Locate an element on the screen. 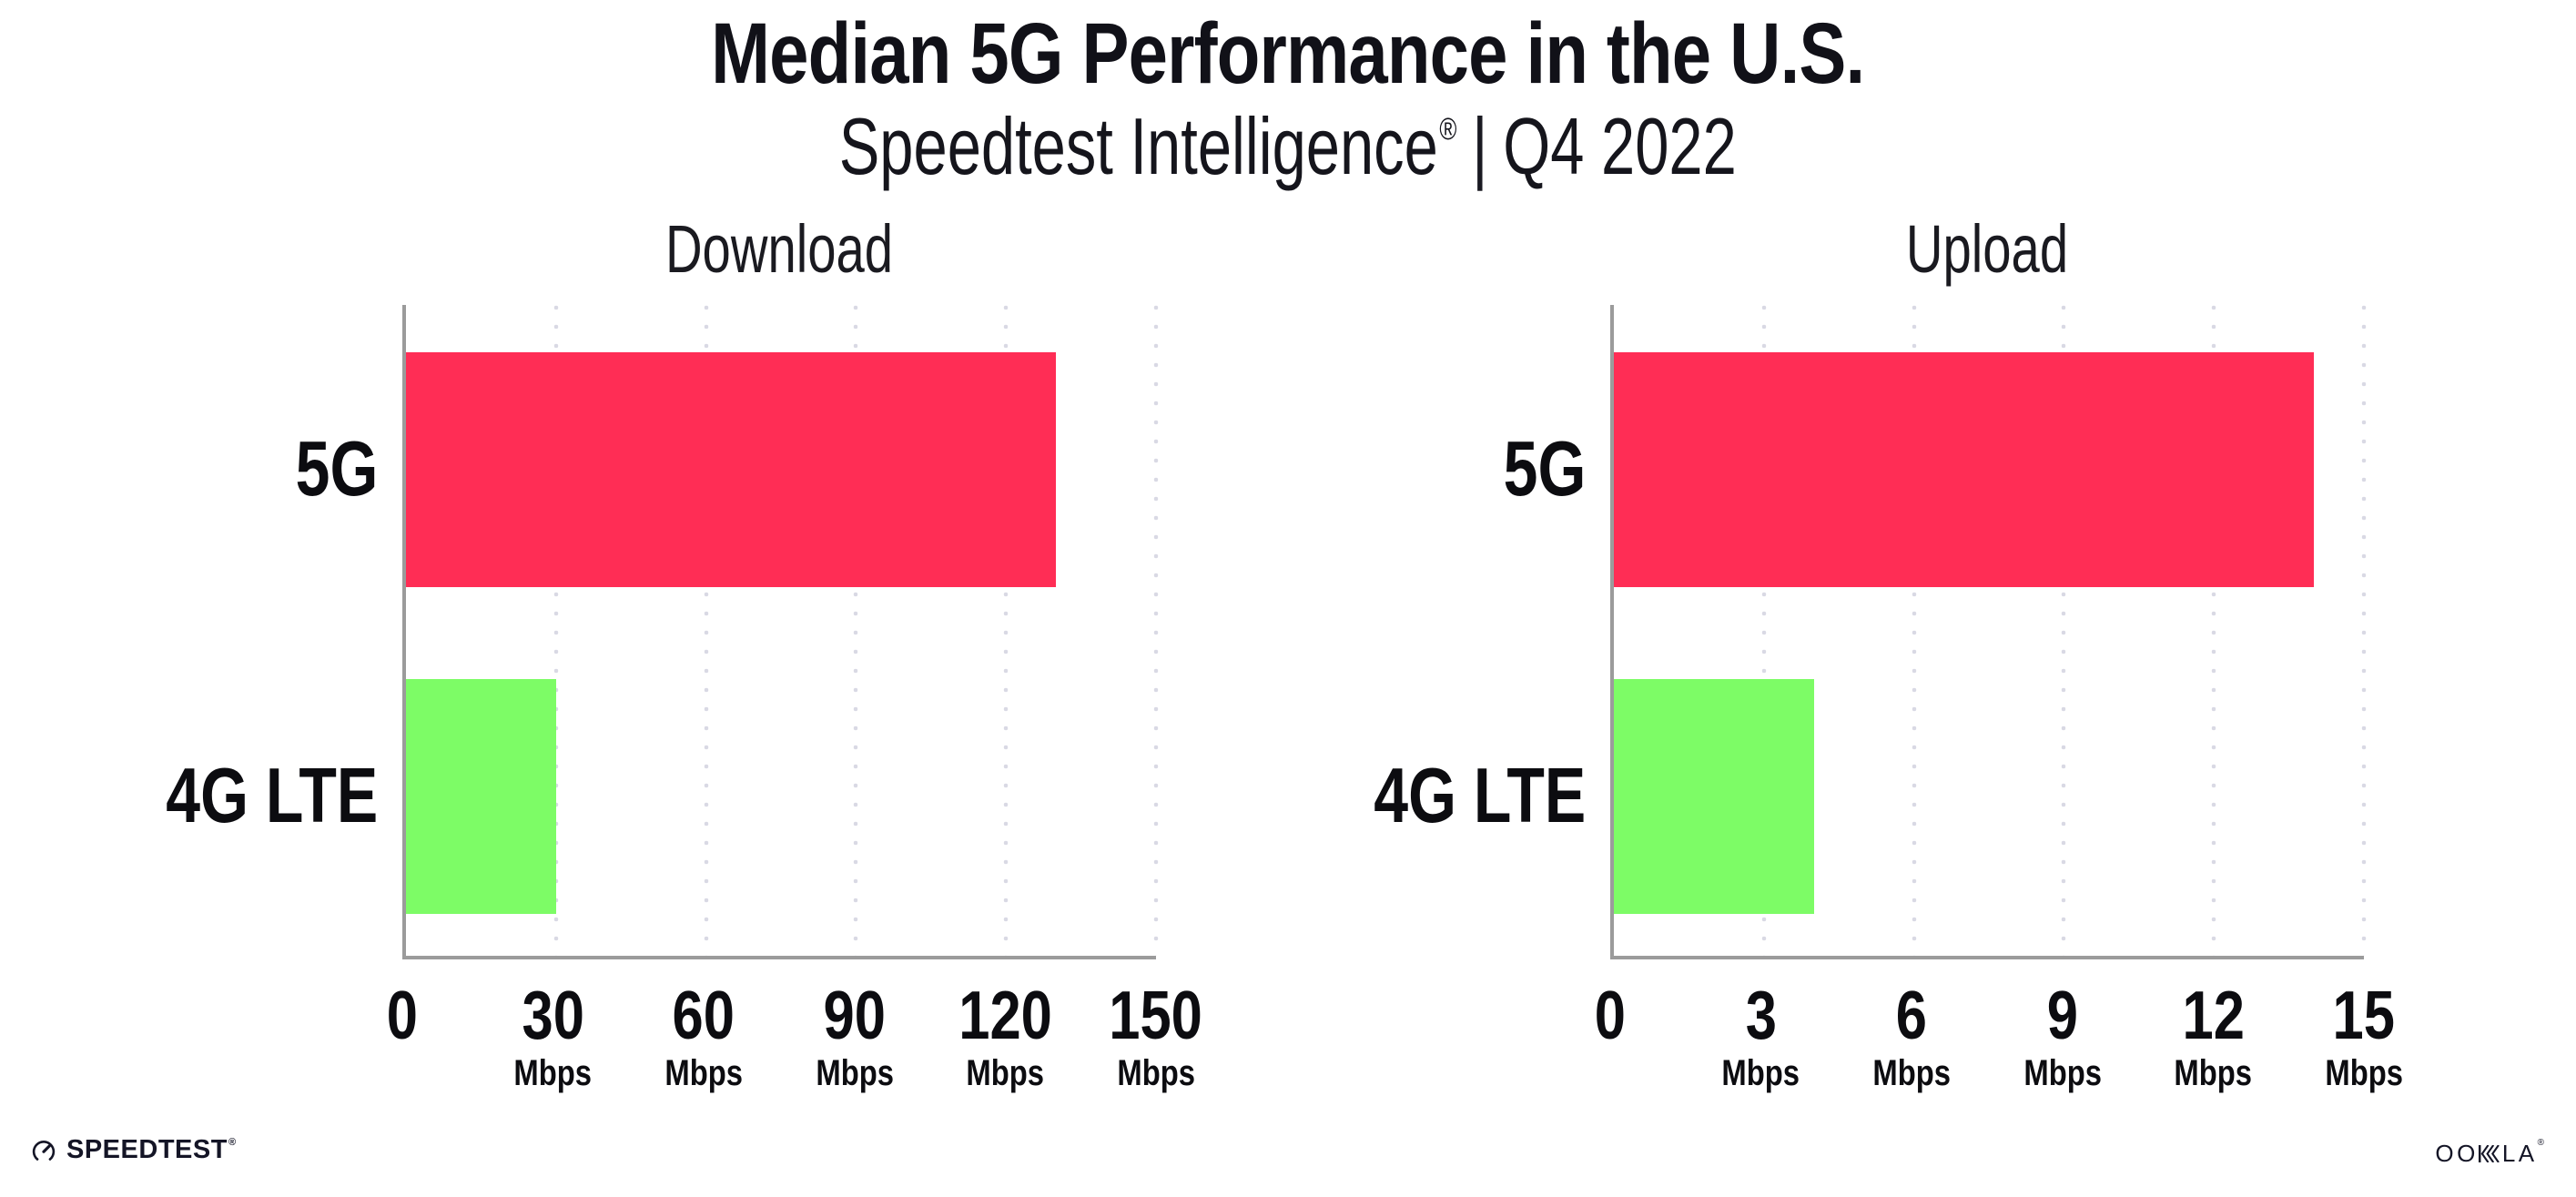  x-tick-3: 3 Mbps is located at coordinates (1761, 1035).